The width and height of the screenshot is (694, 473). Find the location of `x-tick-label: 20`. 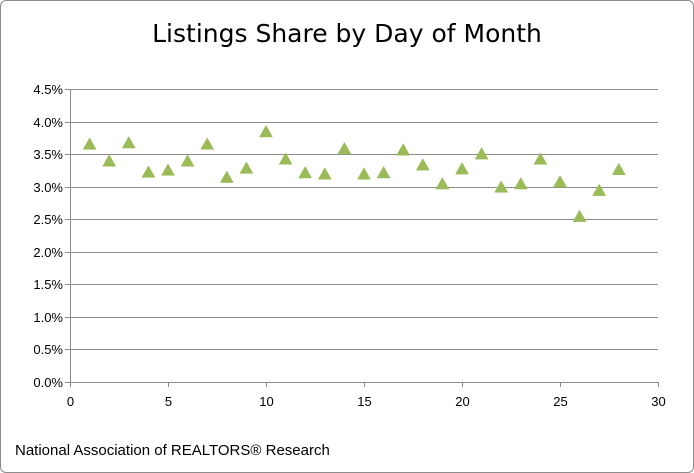

x-tick-label: 20 is located at coordinates (462, 401).